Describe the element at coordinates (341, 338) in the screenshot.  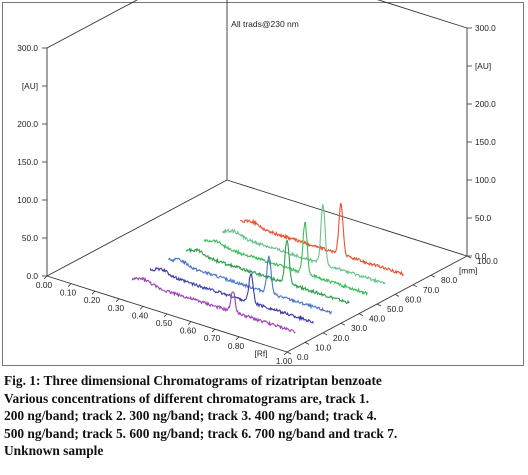
I see `depth-tick-label: 20.0` at that location.